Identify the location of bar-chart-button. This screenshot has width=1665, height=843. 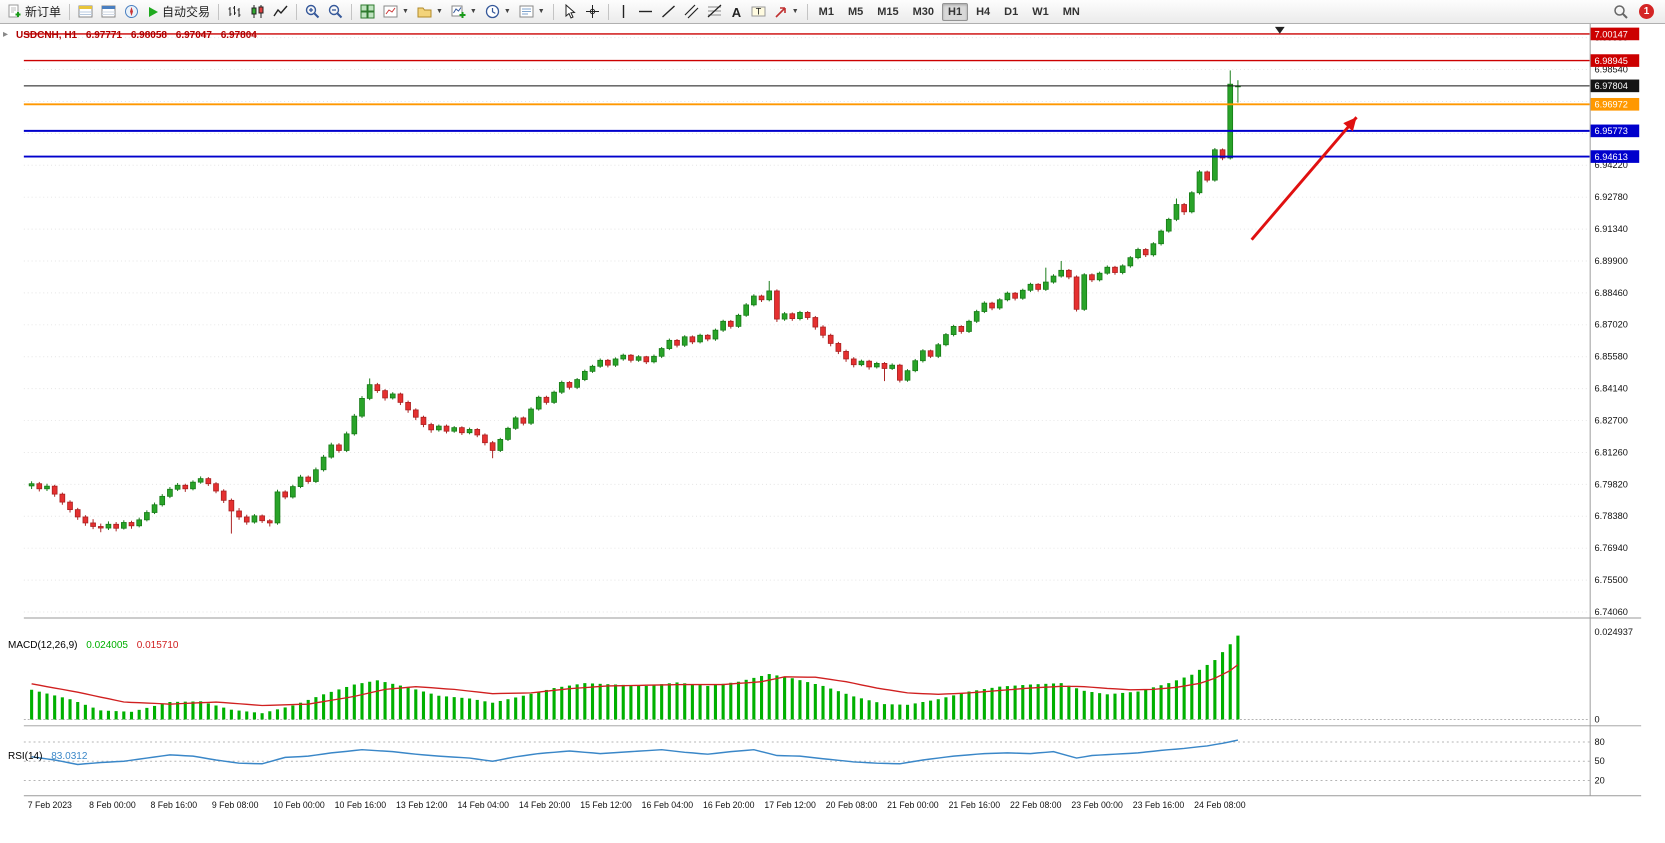
(234, 11).